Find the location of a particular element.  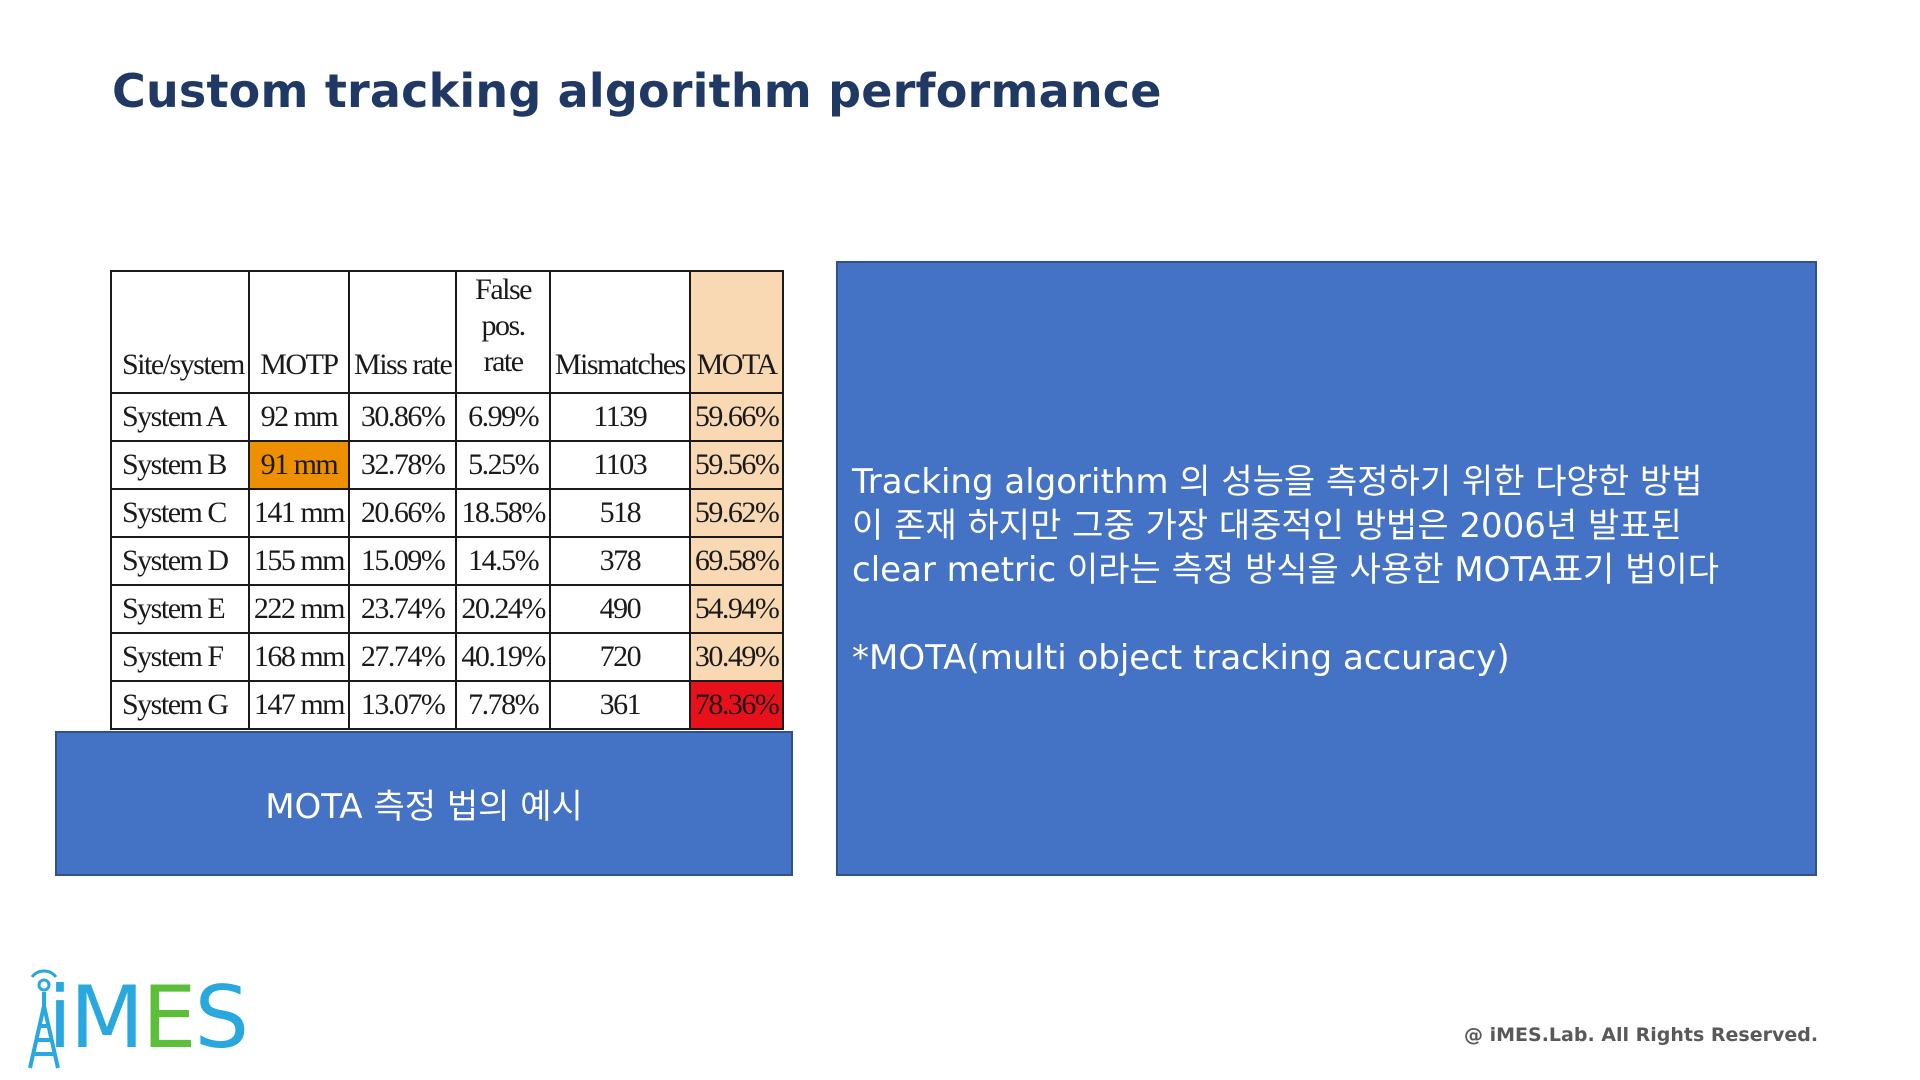

header-motp: MOTP is located at coordinates (299, 332).